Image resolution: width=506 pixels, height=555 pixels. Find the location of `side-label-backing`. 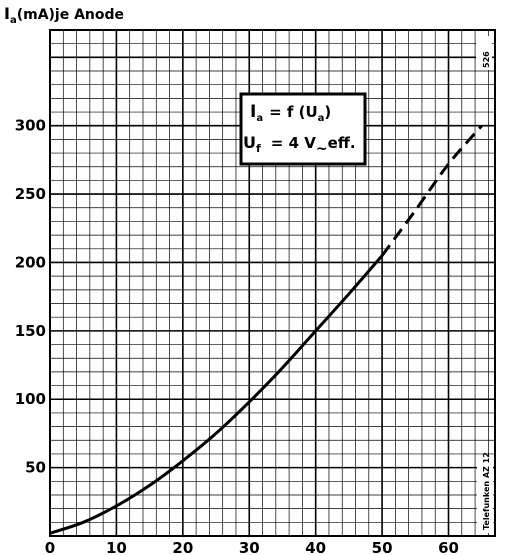

side-label-backing is located at coordinates (485, 494).